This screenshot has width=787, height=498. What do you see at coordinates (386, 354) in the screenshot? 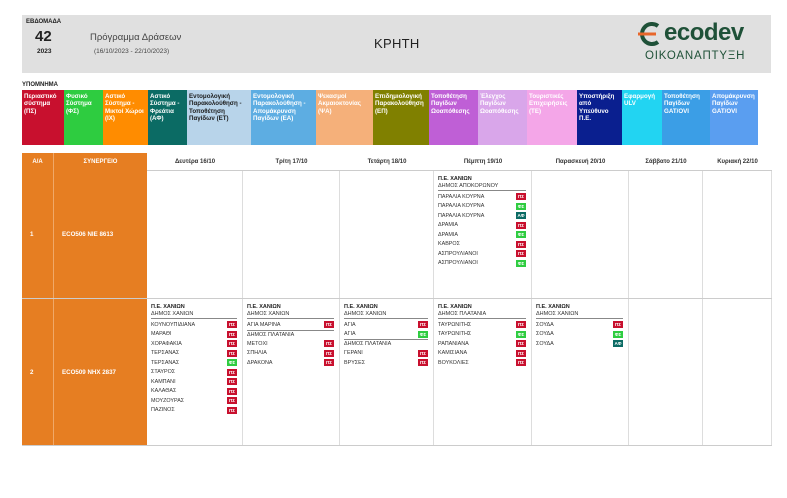
I see `activity-row: ΓΕΡΑΝΙ ΠΣ` at bounding box center [386, 354].